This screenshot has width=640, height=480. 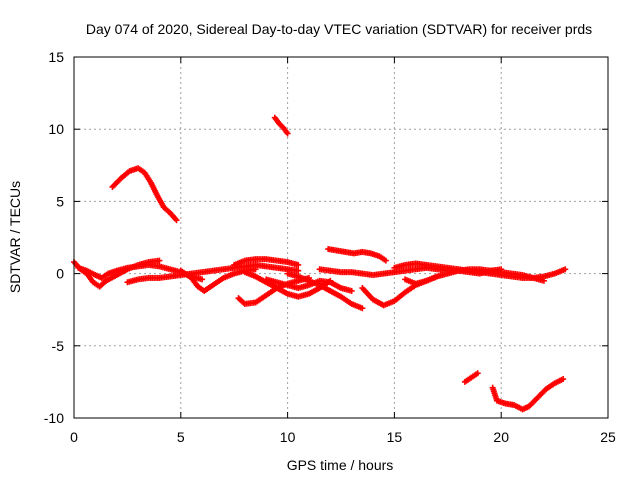 What do you see at coordinates (288, 437) in the screenshot?
I see `x-tick-label: 10` at bounding box center [288, 437].